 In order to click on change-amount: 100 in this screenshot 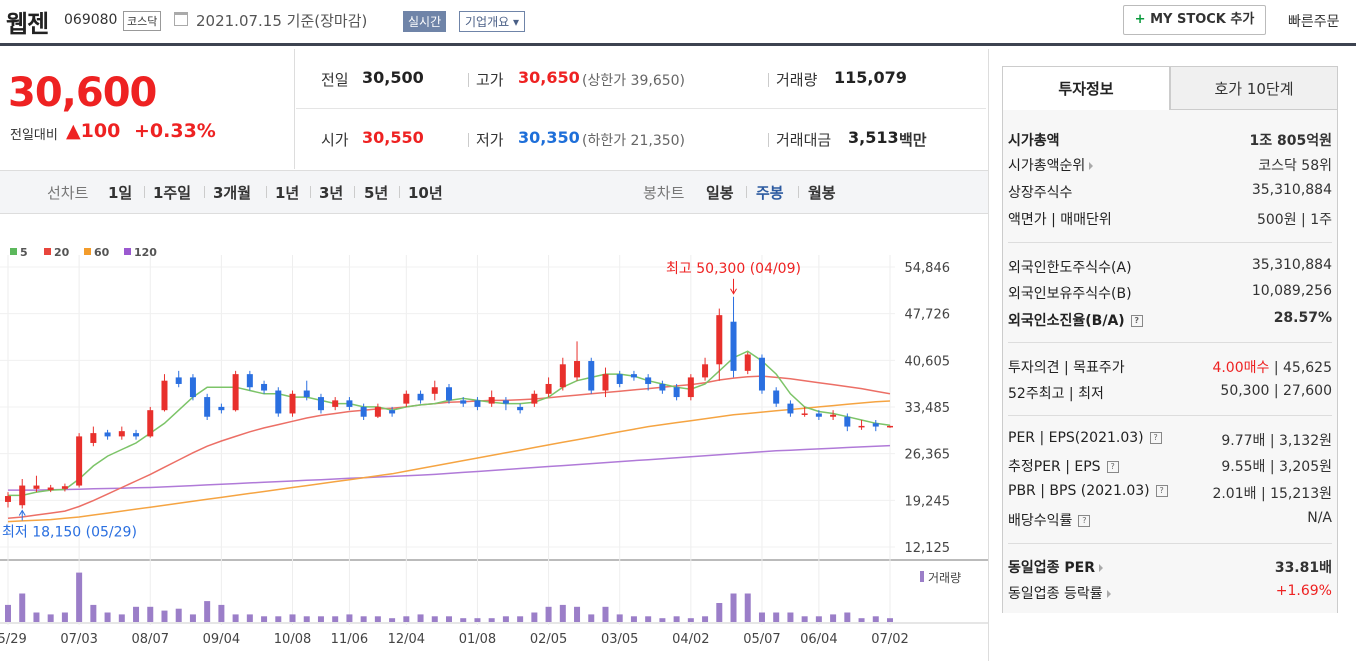, I will do `click(100, 131)`.